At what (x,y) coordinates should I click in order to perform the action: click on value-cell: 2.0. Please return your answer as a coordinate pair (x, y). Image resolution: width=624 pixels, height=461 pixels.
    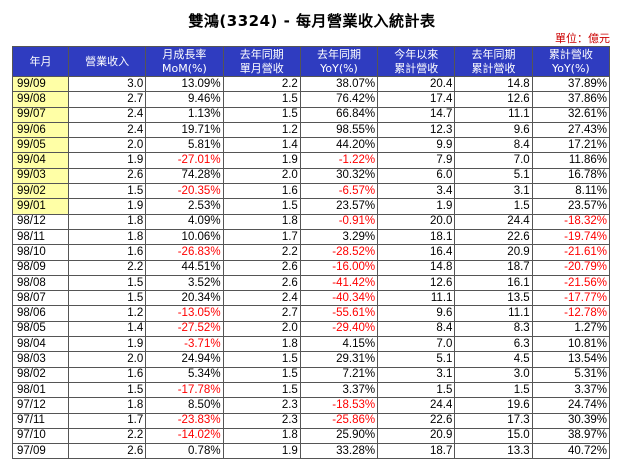
    Looking at the image, I should click on (107, 145).